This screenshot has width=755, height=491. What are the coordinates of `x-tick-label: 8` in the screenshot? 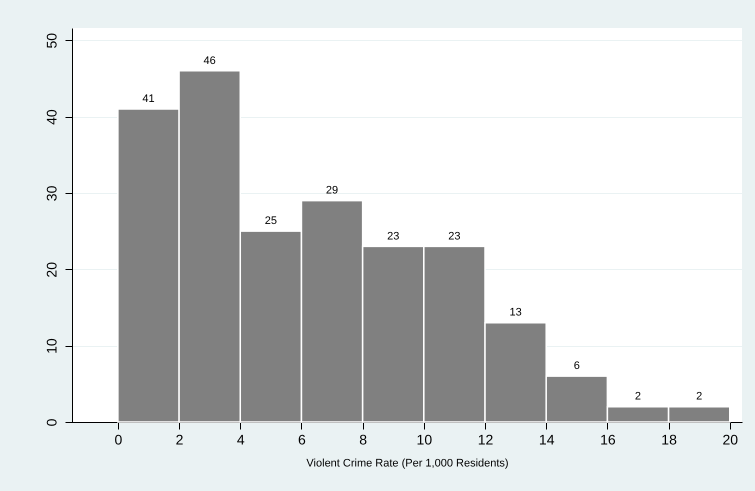 It's located at (363, 440).